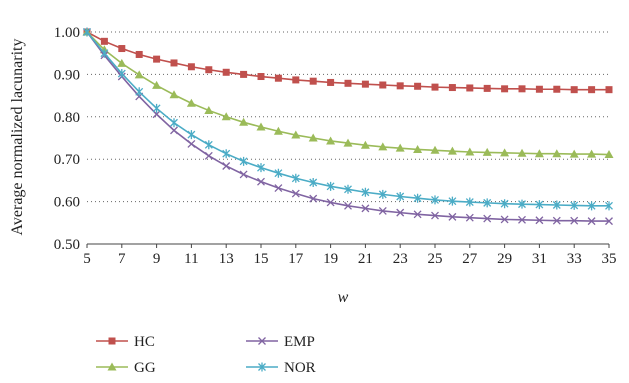 Image resolution: width=629 pixels, height=383 pixels. Describe the element at coordinates (67, 75) in the screenshot. I see `y-tick-label: 0.90` at that location.